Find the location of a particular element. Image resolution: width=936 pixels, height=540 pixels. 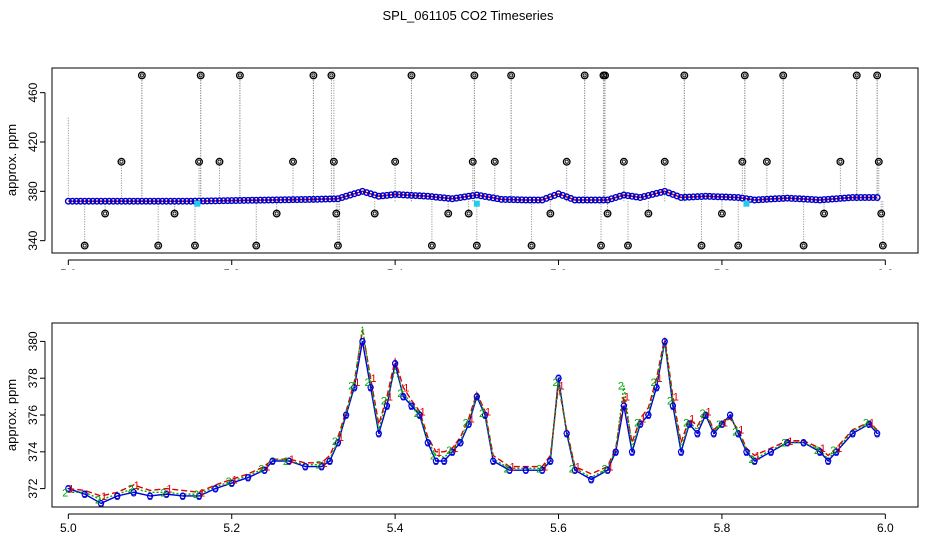

bottom-x-tick-label: 5.4 is located at coordinates (395, 528).